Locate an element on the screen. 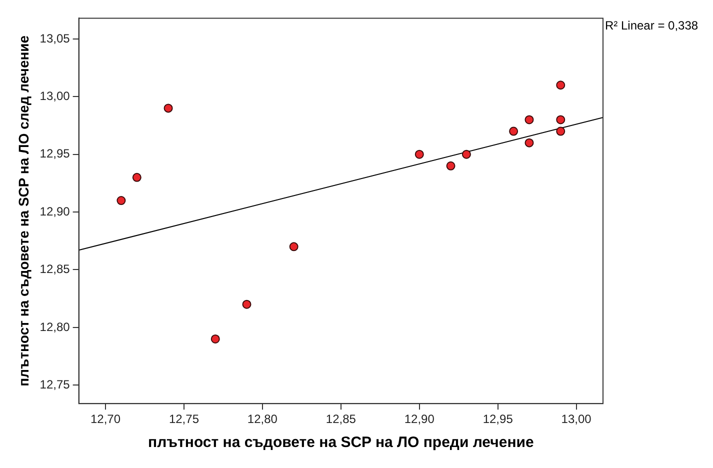 The height and width of the screenshot is (468, 713). x-tick-label: 12,75 is located at coordinates (184, 419).